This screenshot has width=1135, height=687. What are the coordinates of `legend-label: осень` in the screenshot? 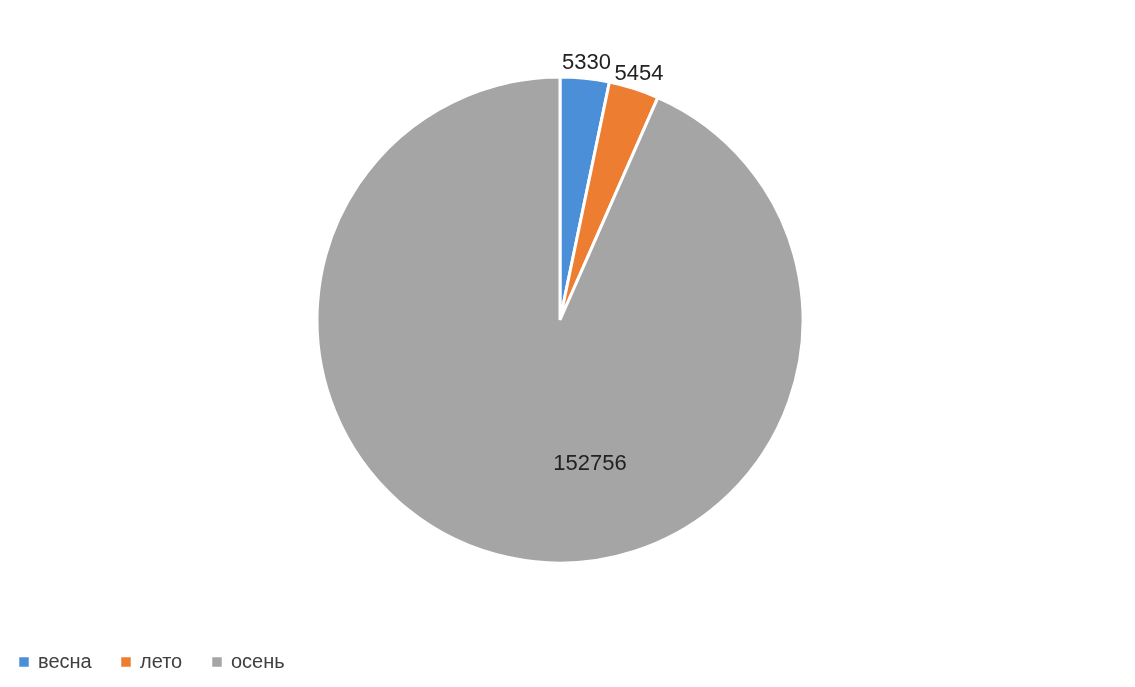 It's located at (258, 661).